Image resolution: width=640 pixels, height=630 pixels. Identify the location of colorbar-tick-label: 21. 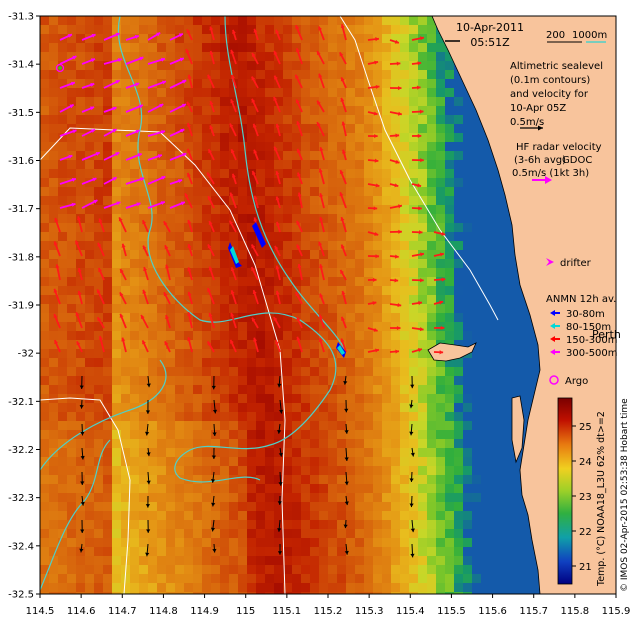
(585, 567).